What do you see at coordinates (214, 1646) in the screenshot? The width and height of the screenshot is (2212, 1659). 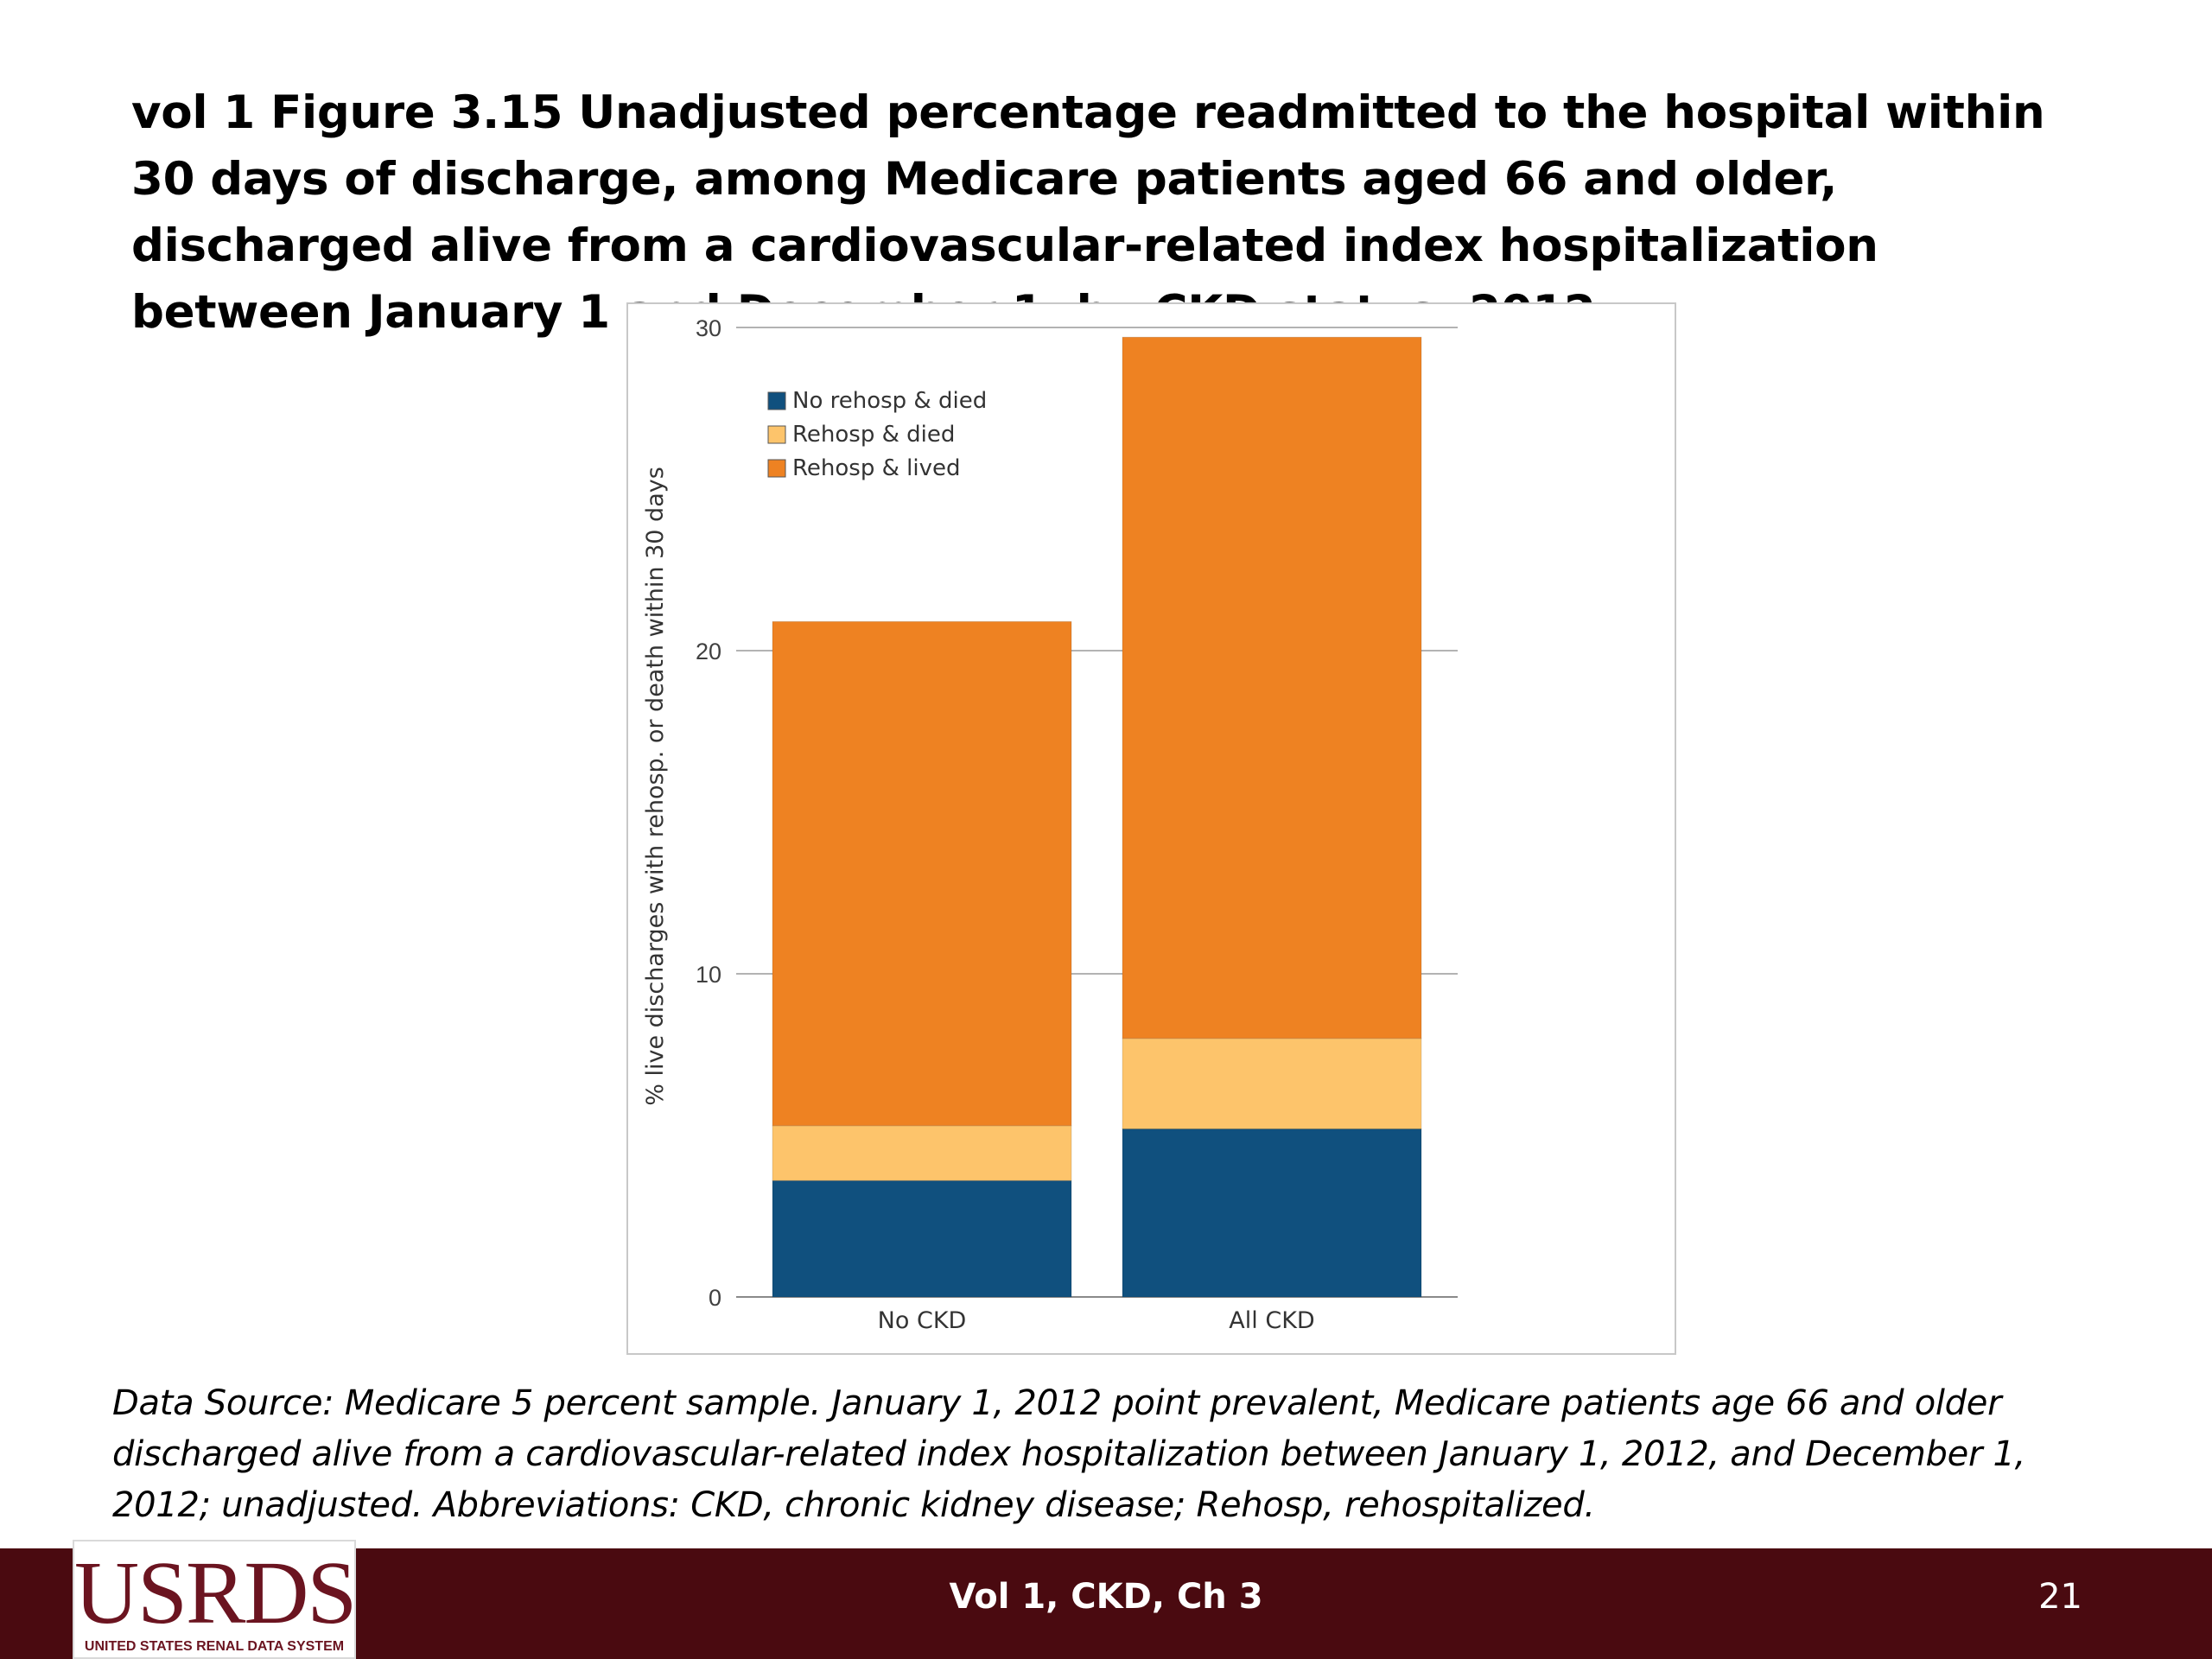 I see `logo-subtitle: UNITED STATES RENAL DATA SYSTEM` at bounding box center [214, 1646].